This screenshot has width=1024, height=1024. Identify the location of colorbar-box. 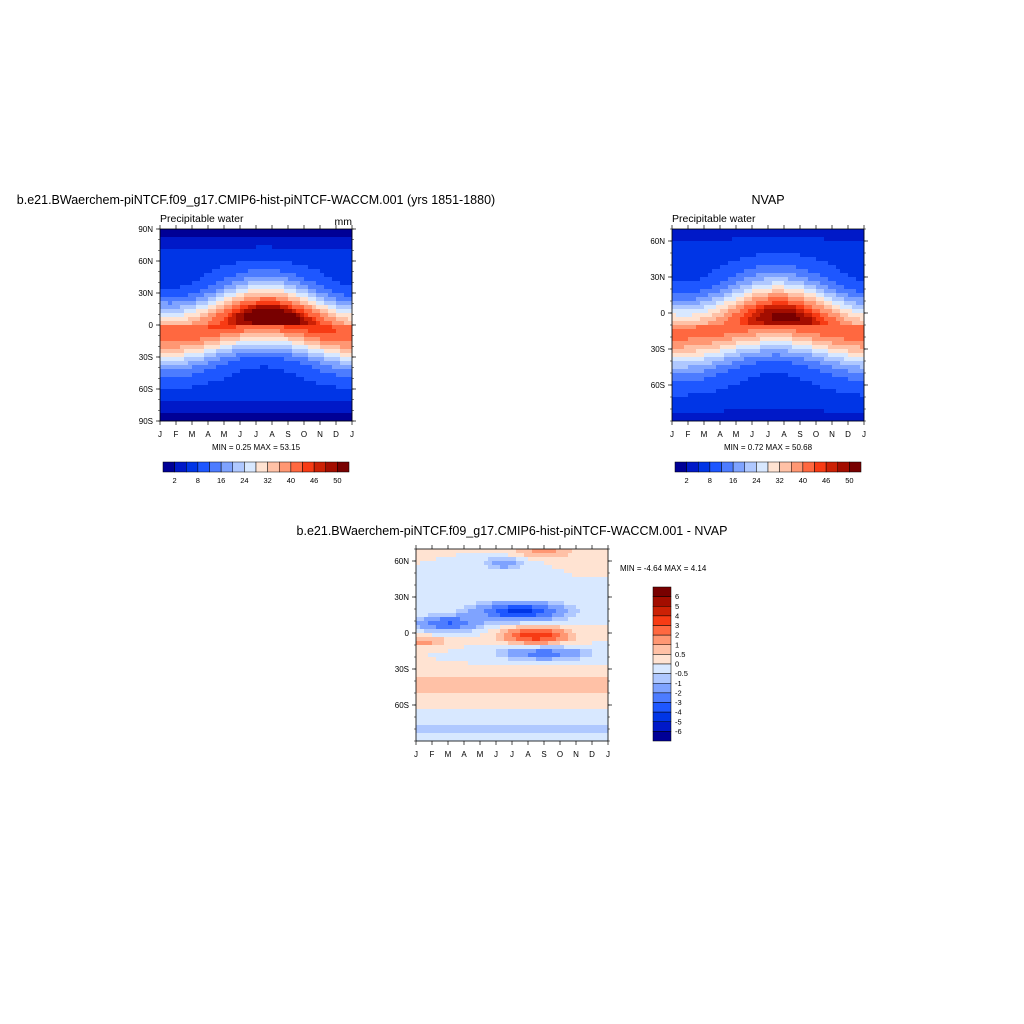
(250, 467).